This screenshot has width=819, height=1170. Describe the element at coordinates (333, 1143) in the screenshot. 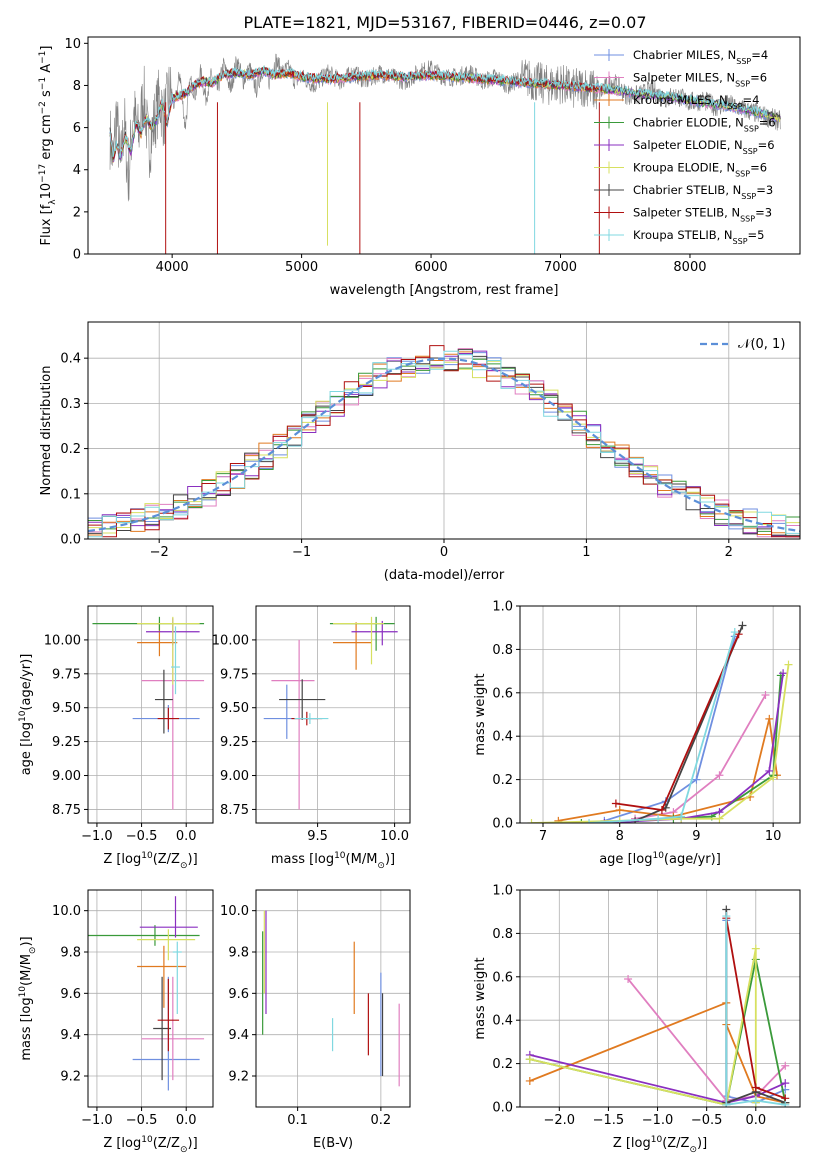

I see `x-axis-label: E(B-V)` at that location.